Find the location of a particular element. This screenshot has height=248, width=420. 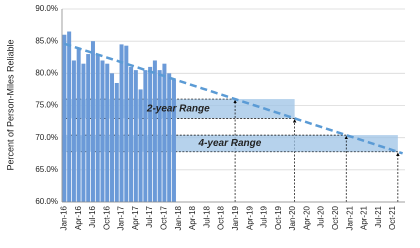

y-tick-label: 90.0% is located at coordinates (46, 8).